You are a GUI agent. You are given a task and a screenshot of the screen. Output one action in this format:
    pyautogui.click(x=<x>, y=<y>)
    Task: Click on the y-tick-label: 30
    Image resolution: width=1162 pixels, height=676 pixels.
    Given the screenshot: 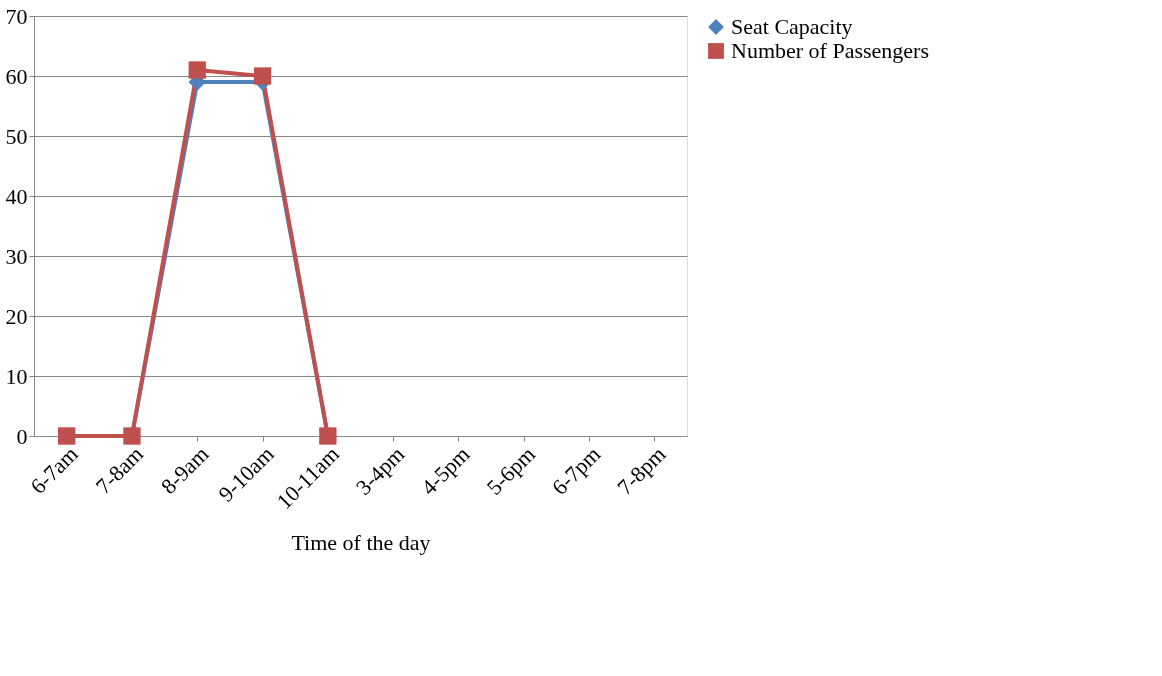 What is the action you would take?
    pyautogui.click(x=16, y=256)
    